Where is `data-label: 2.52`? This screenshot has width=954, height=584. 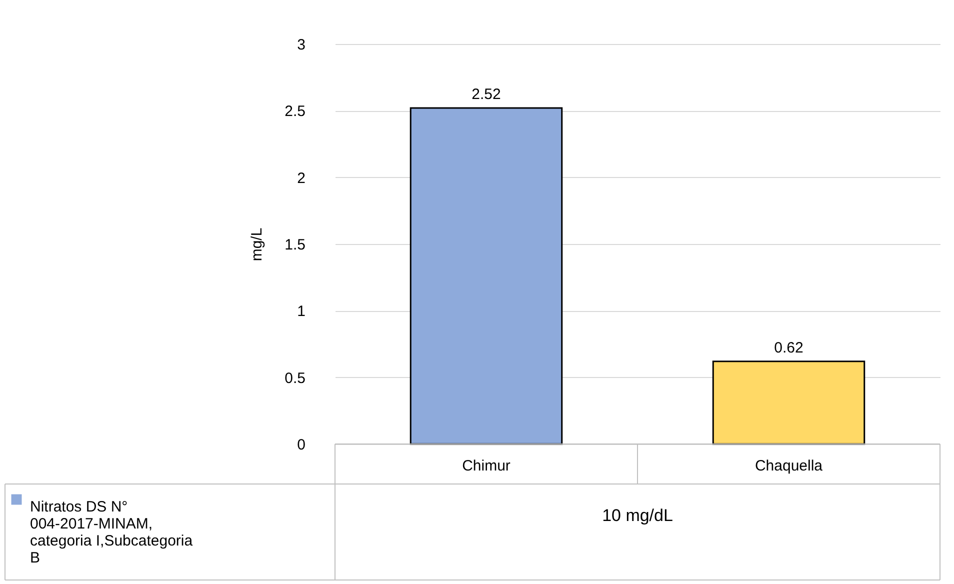 data-label: 2.52 is located at coordinates (486, 94).